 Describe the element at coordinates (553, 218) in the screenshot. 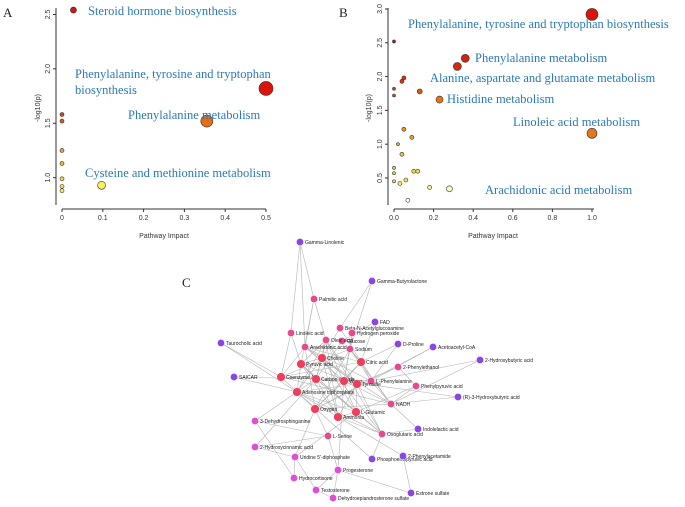

I see `x-tick-label: 0.8` at that location.